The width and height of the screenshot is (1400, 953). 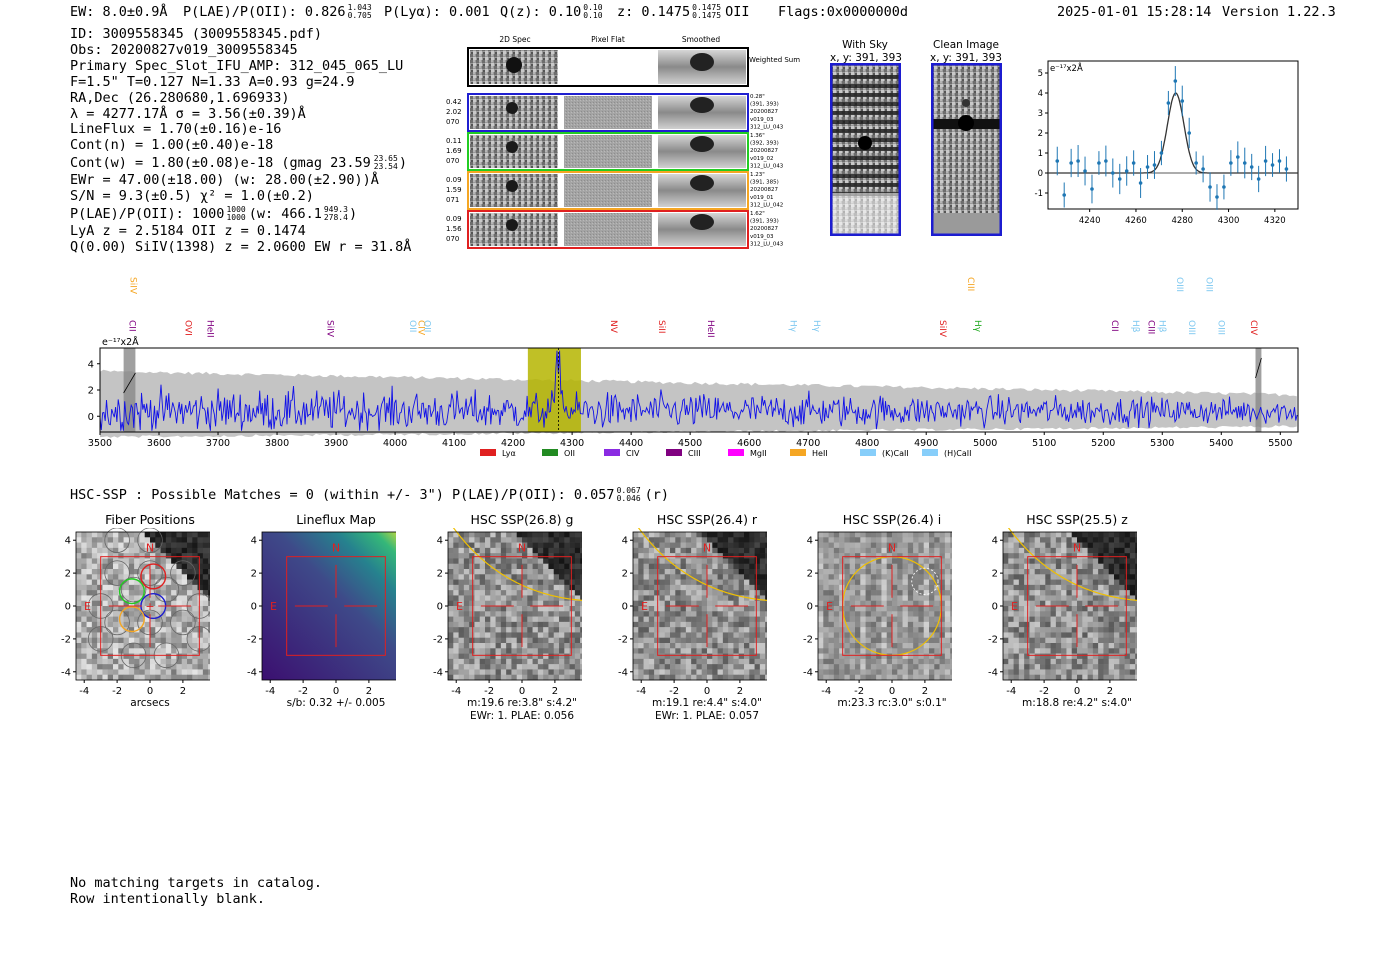 I want to click on zoom-ytick-label: 4, so click(x=1040, y=94).